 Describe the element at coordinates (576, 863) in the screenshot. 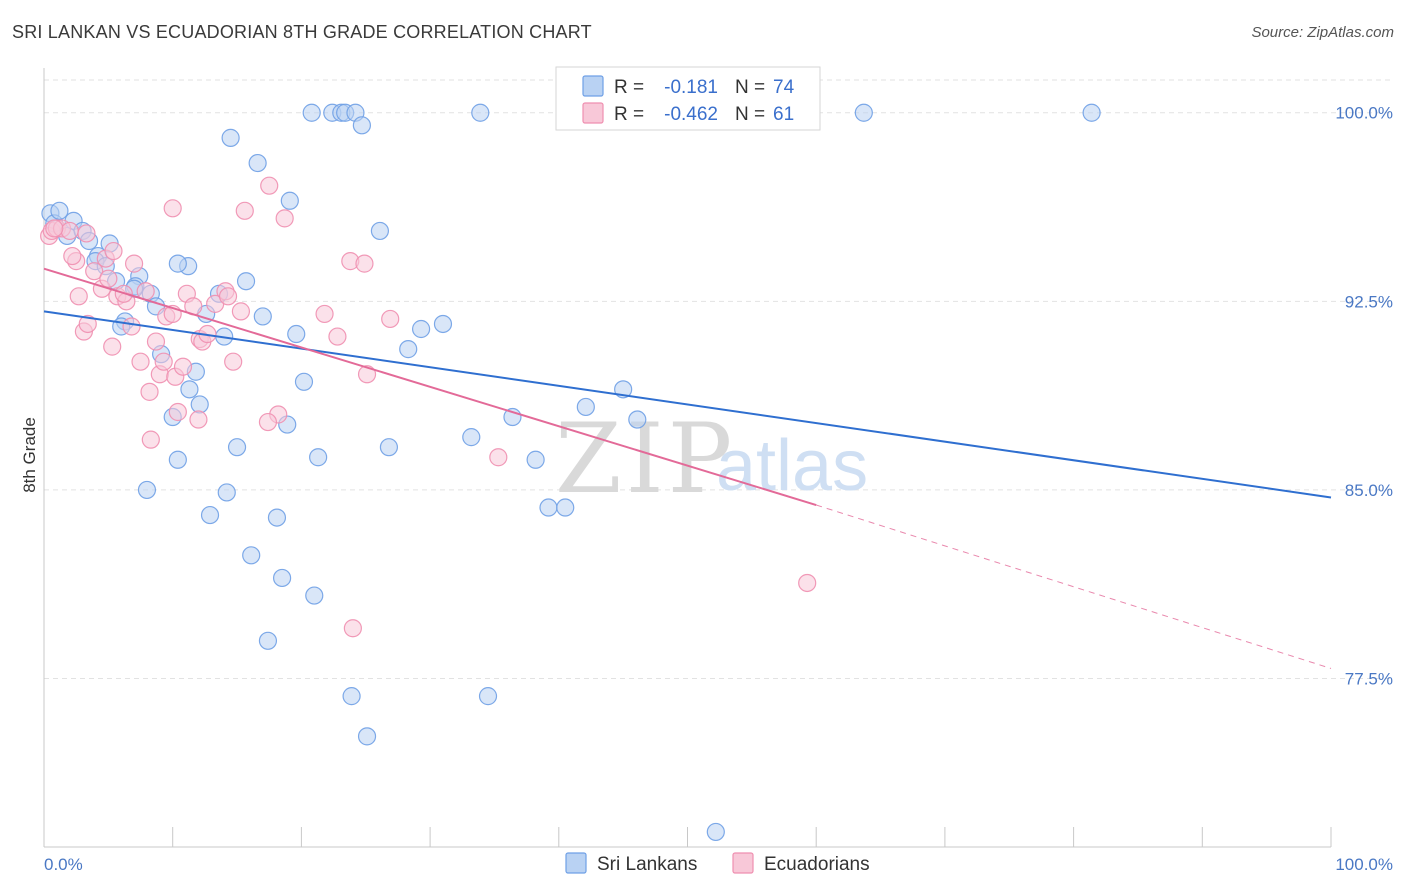

I see `series-legend-swatch-sri-lankans` at that location.